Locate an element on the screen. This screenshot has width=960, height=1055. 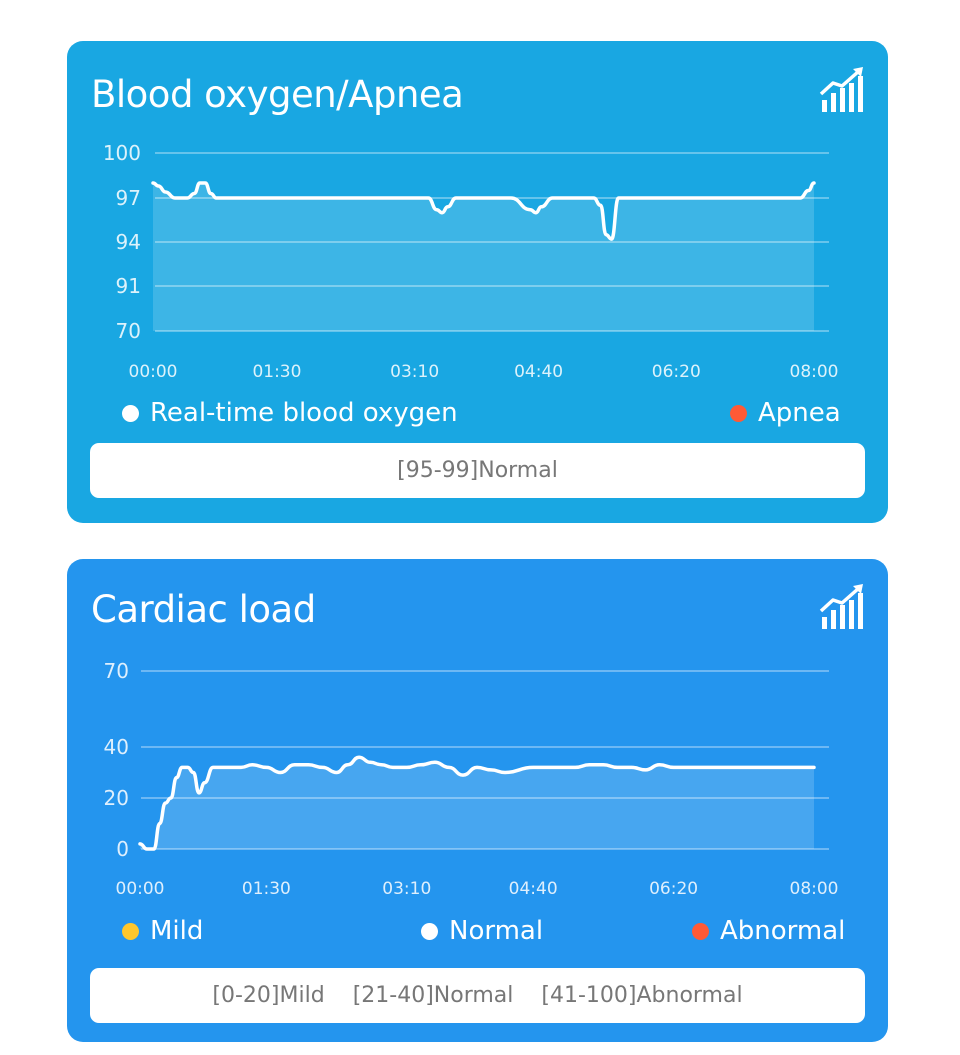
legend-apnea: Apnea is located at coordinates (785, 413).